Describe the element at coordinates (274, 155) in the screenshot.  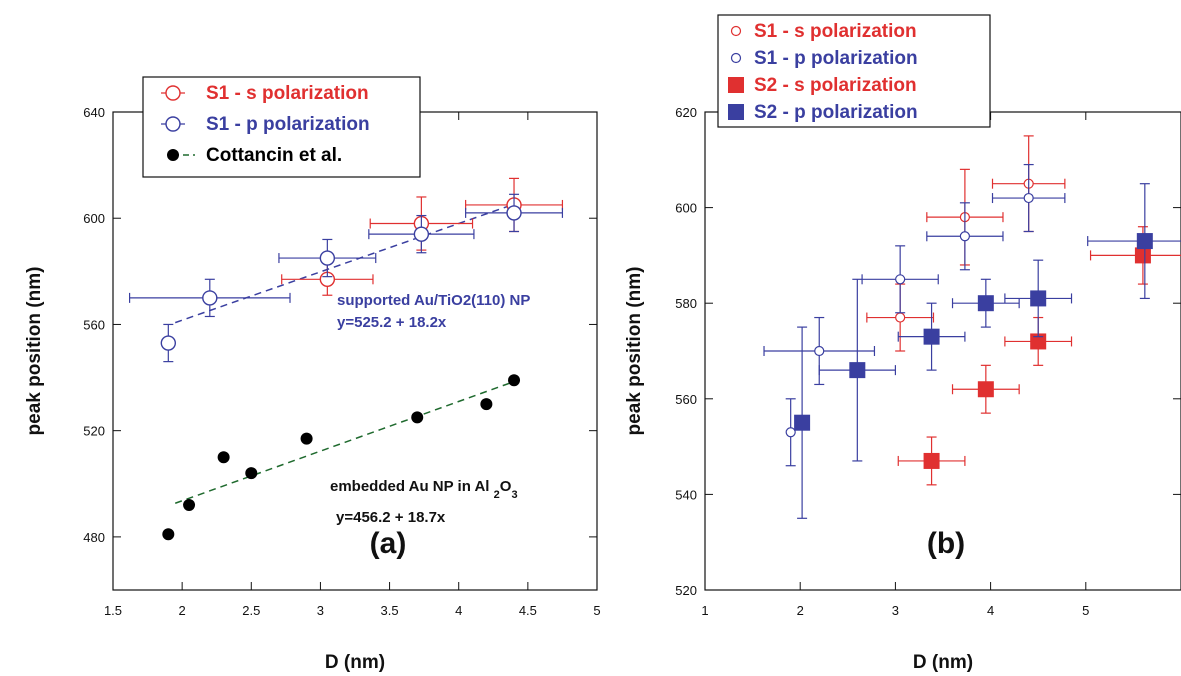
I see `legend-entry: Cottancin et al.` at that location.